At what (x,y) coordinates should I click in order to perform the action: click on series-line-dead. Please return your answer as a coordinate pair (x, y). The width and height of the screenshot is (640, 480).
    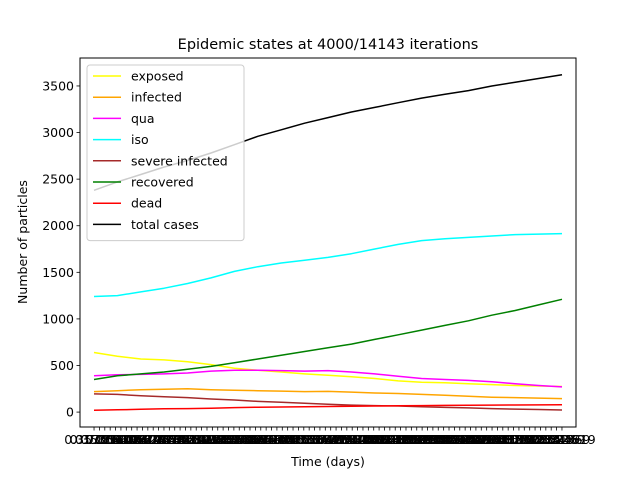
    Looking at the image, I should click on (328, 407).